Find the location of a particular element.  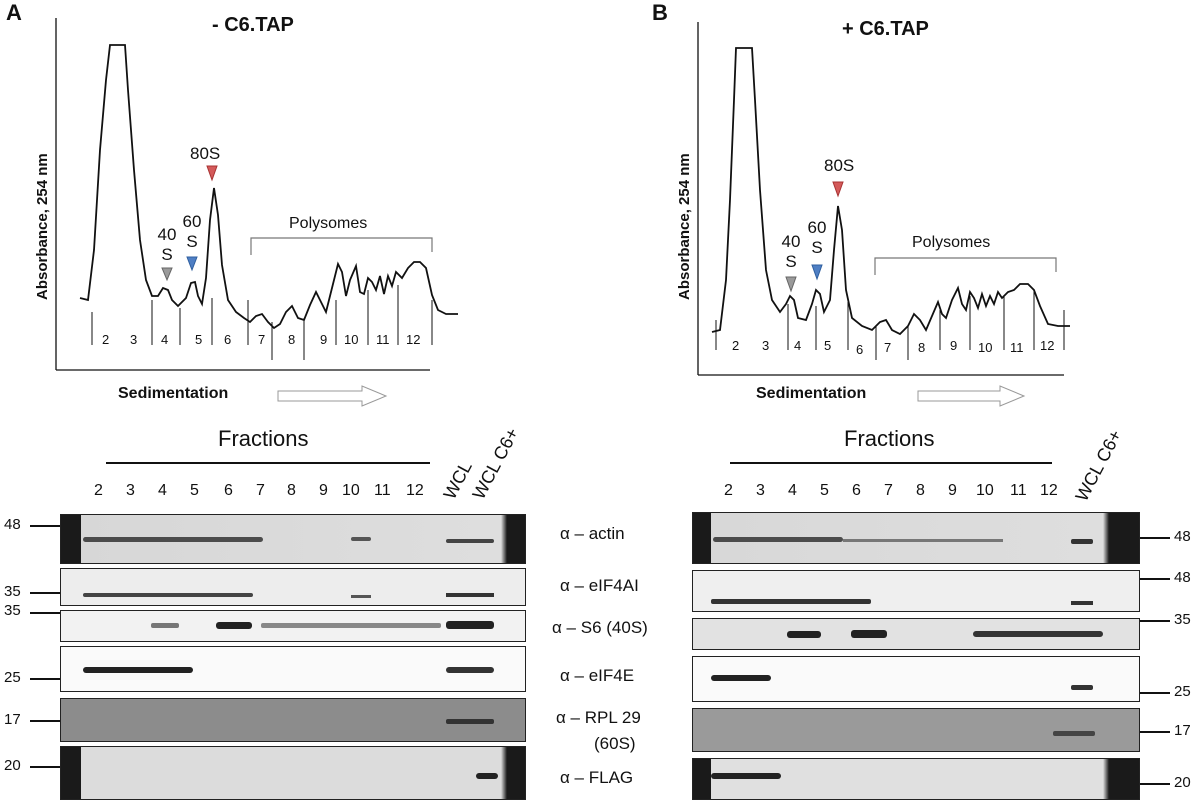

panel-b-frac-10: 10 is located at coordinates (985, 347).